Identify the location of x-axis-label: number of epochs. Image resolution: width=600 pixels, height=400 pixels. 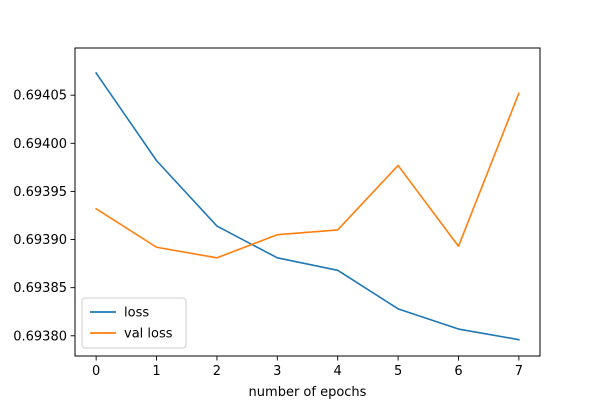
(308, 392).